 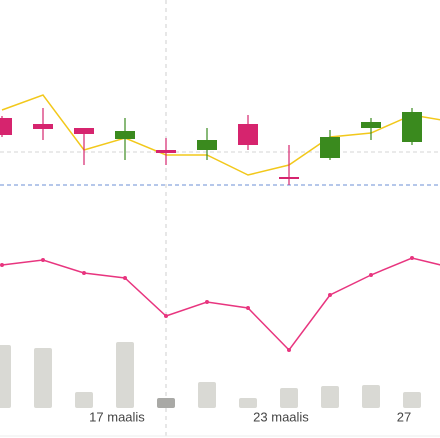 I want to click on x-tick-label: 27, so click(x=404, y=416).